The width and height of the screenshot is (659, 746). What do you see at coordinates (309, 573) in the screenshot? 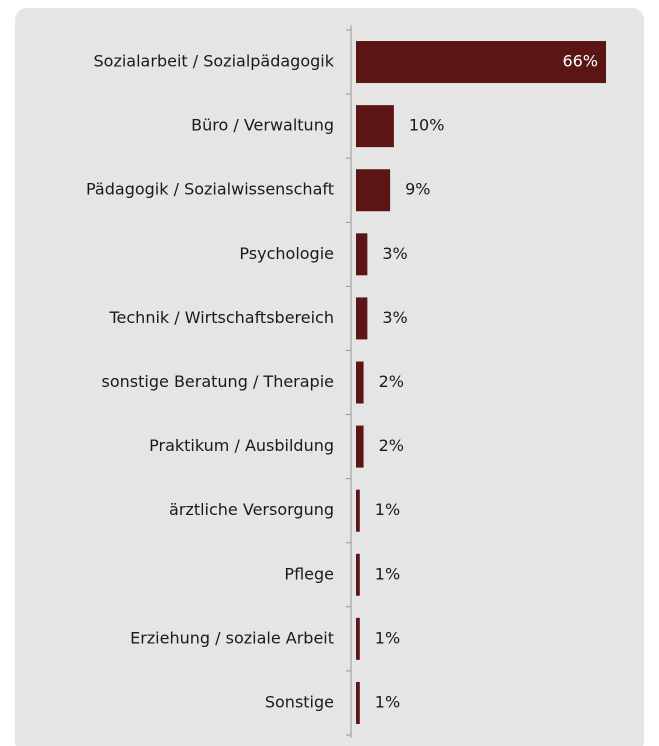
I see `category-label: Pflege` at bounding box center [309, 573].